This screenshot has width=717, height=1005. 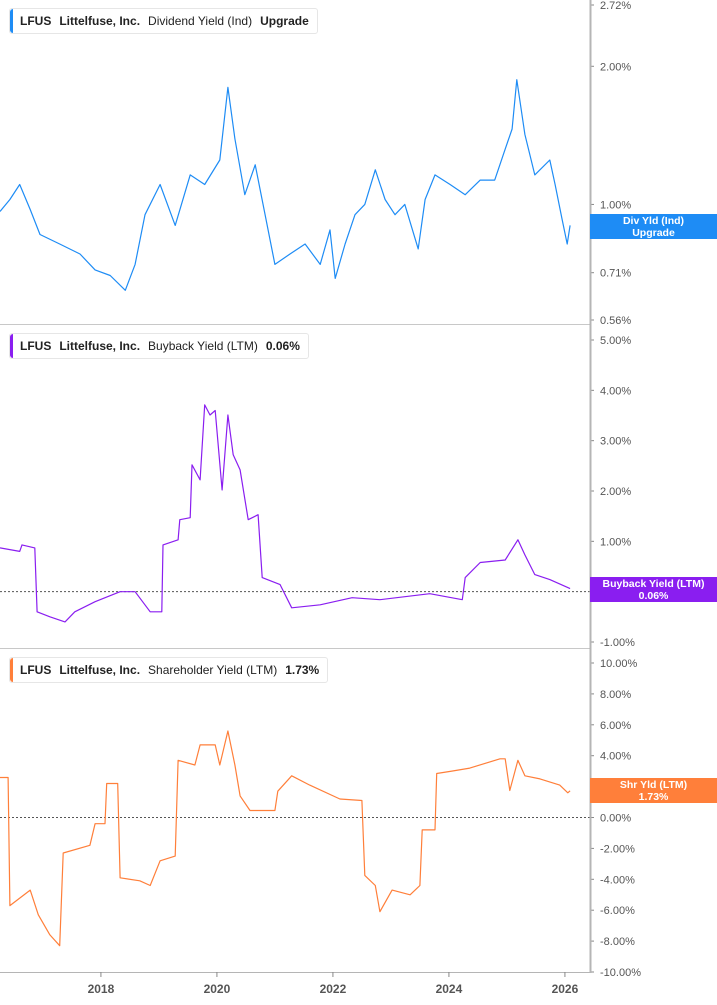 I want to click on badge-label: Shr Yld (LTM), so click(x=653, y=785).